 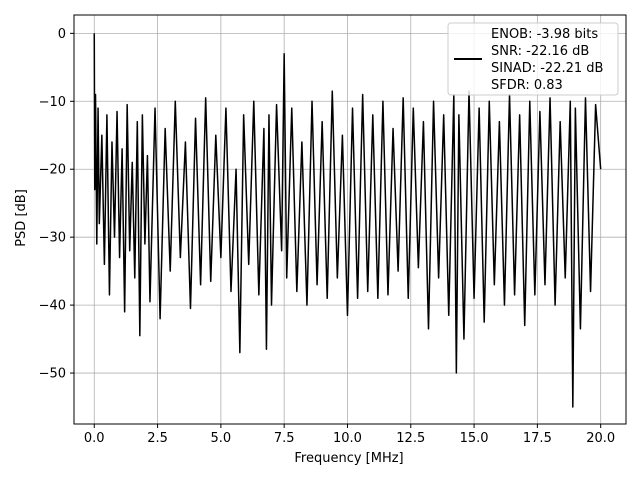 What do you see at coordinates (94, 438) in the screenshot?
I see `x-tick-label-0: 0.0` at bounding box center [94, 438].